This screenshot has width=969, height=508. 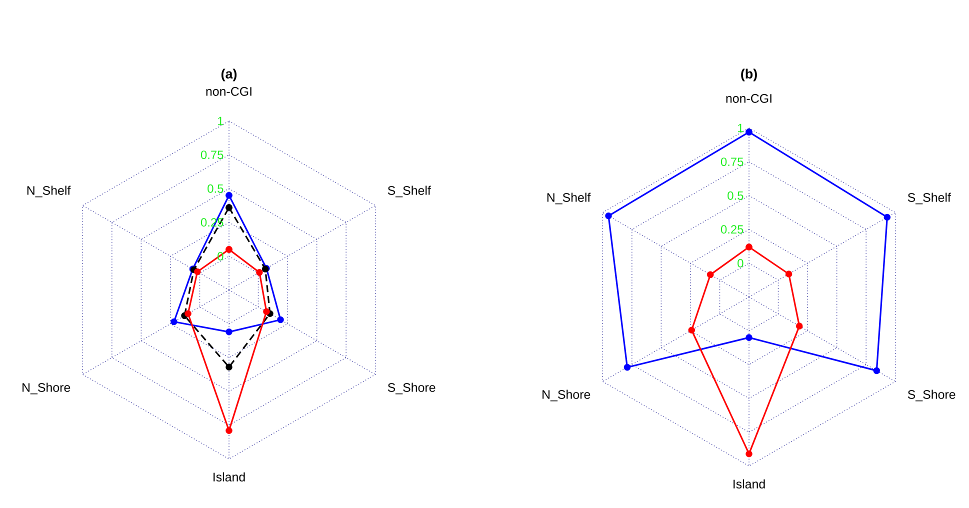 What do you see at coordinates (732, 229) in the screenshot?
I see `y-tick-label: 0.25` at bounding box center [732, 229].